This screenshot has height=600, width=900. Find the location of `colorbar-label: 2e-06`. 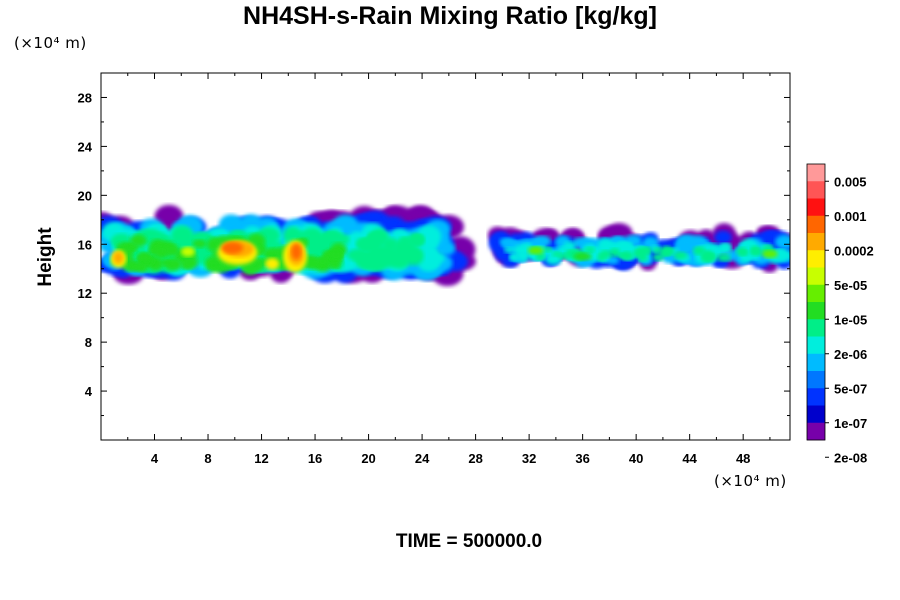

colorbar-label: 2e-06 is located at coordinates (850, 354).